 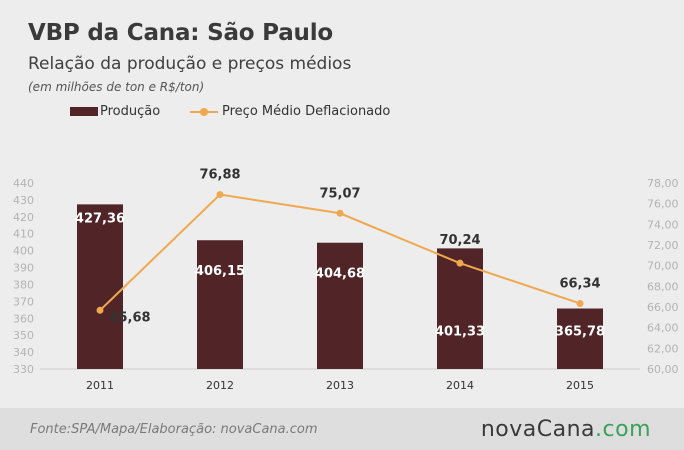 What do you see at coordinates (23, 268) in the screenshot?
I see `y-left-tick-label: 390` at bounding box center [23, 268].